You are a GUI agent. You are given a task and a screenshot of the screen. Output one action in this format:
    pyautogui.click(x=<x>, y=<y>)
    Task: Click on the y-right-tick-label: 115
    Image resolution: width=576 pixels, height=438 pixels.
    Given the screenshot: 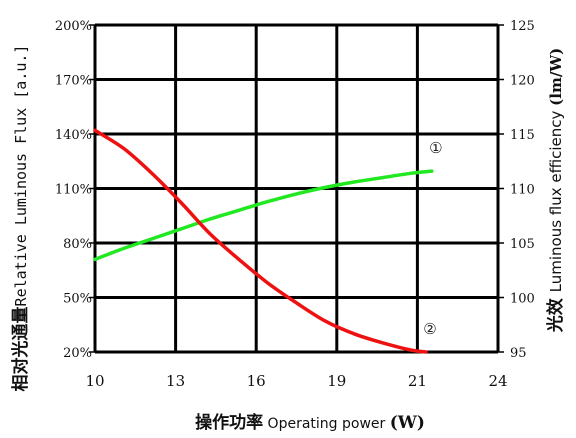 What is the action you would take?
    pyautogui.click(x=522, y=135)
    